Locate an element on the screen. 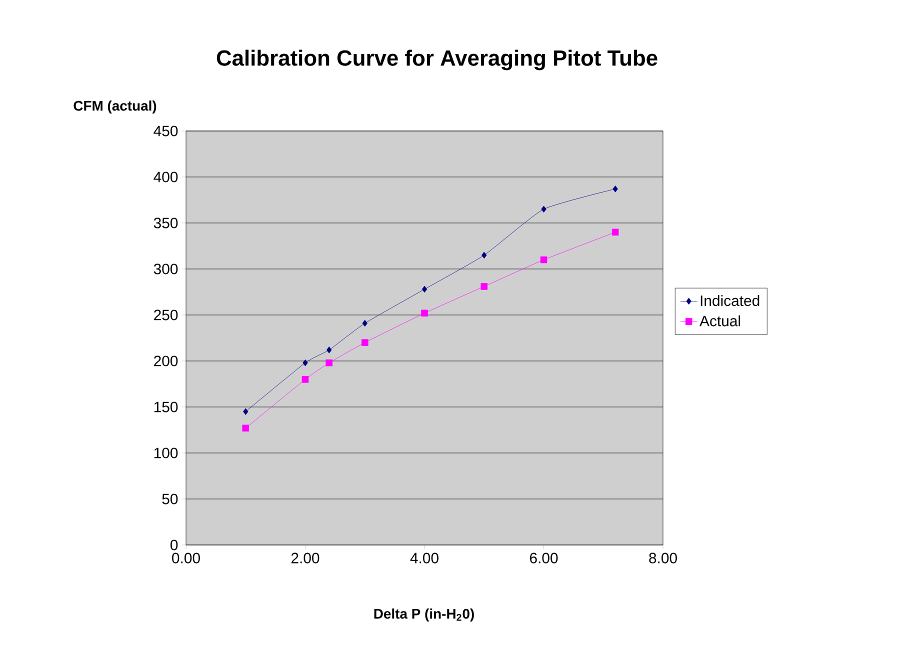 The width and height of the screenshot is (907, 648). x-tick-label: 0.00 is located at coordinates (186, 558).